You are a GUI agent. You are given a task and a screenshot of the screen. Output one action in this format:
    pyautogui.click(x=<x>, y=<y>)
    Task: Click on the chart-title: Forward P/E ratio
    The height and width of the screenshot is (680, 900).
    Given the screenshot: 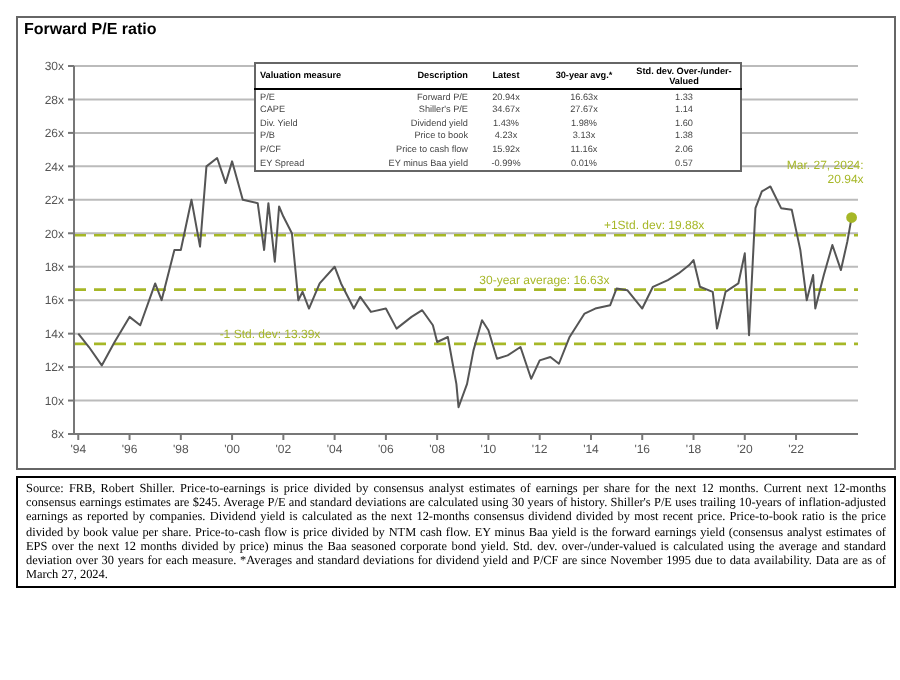 What is the action you would take?
    pyautogui.click(x=90, y=30)
    